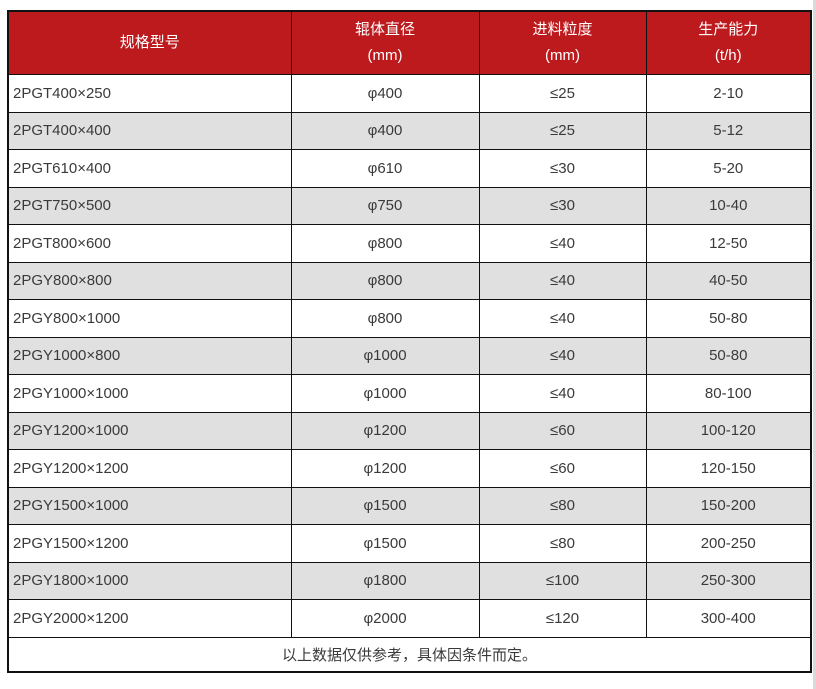 The width and height of the screenshot is (816, 689). I want to click on value-cell: φ610, so click(385, 168).